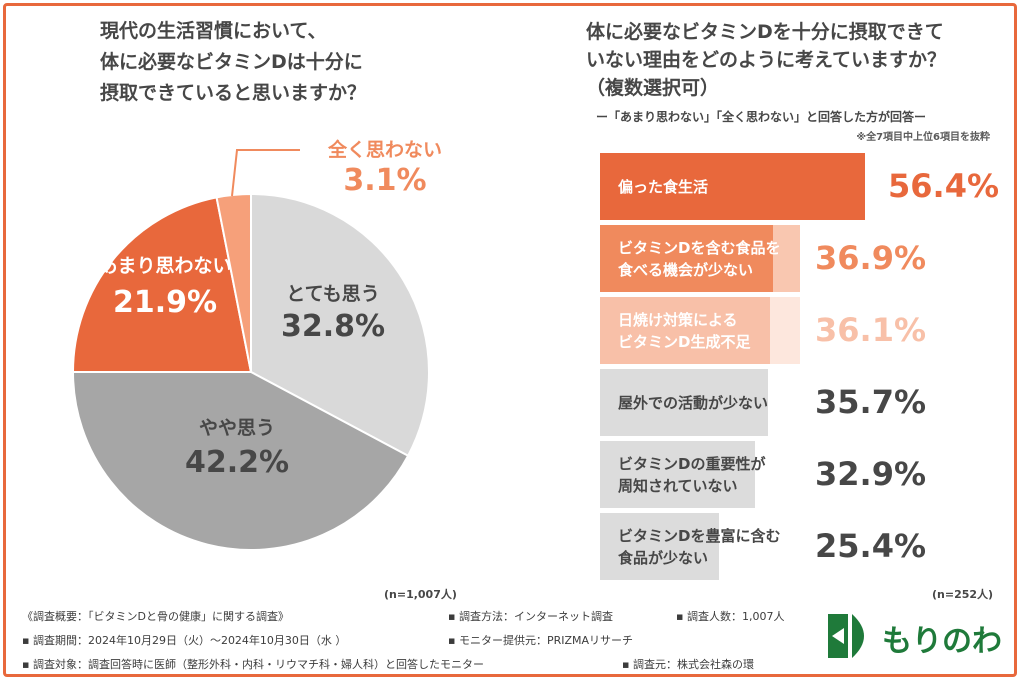  I want to click on bar-value-label: 36.9%, so click(871, 258).